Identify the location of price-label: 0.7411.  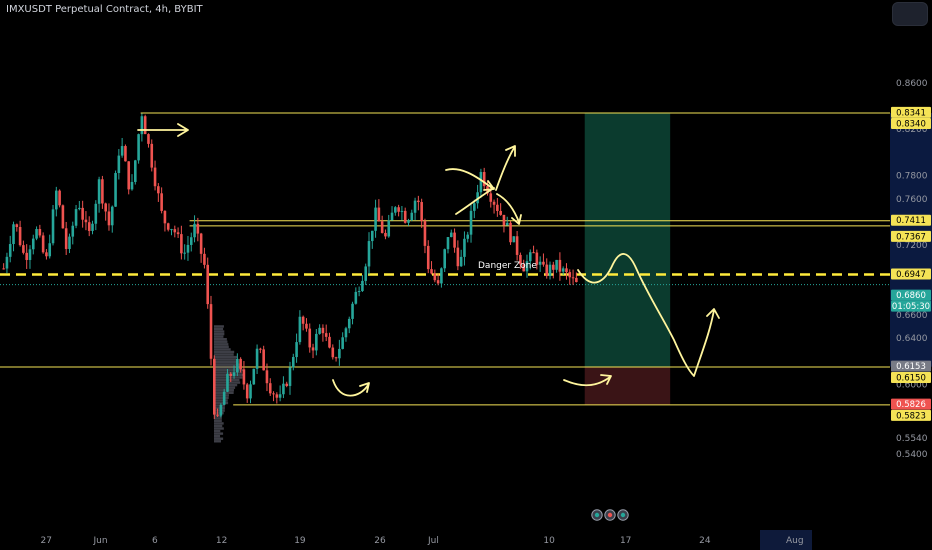
(911, 221).